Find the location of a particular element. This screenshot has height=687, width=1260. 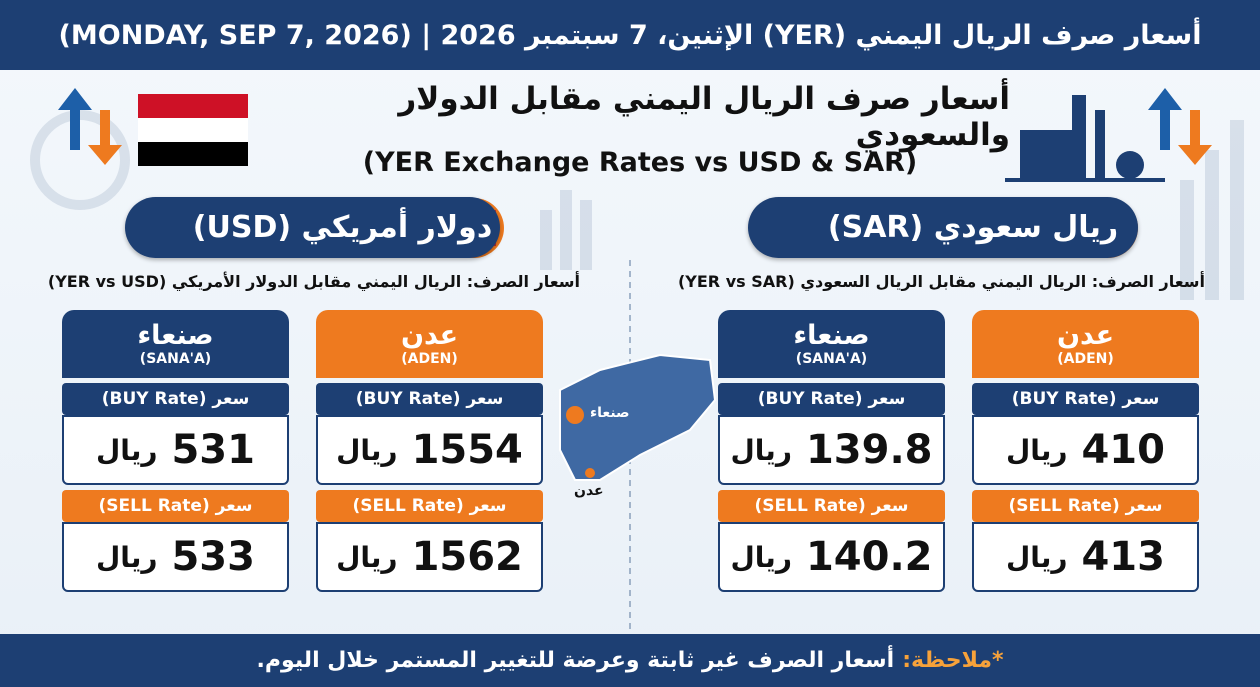

section-label: دولار أمريكي (USD) is located at coordinates (312, 227).